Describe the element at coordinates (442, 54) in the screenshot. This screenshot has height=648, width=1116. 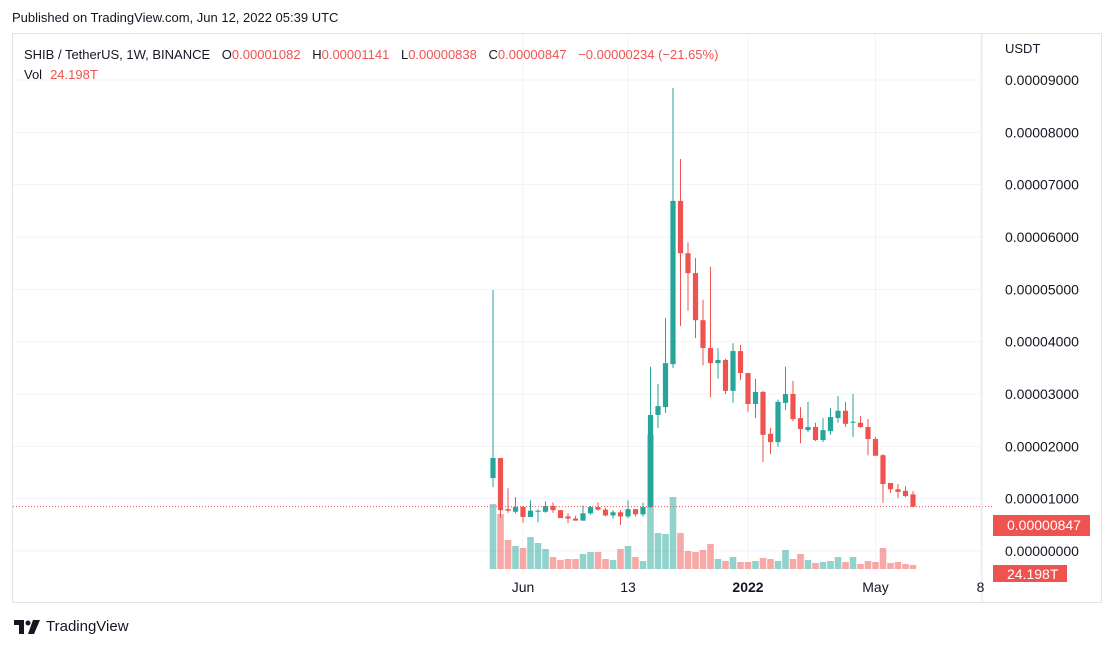
I see `low-value: 0.00000838` at that location.